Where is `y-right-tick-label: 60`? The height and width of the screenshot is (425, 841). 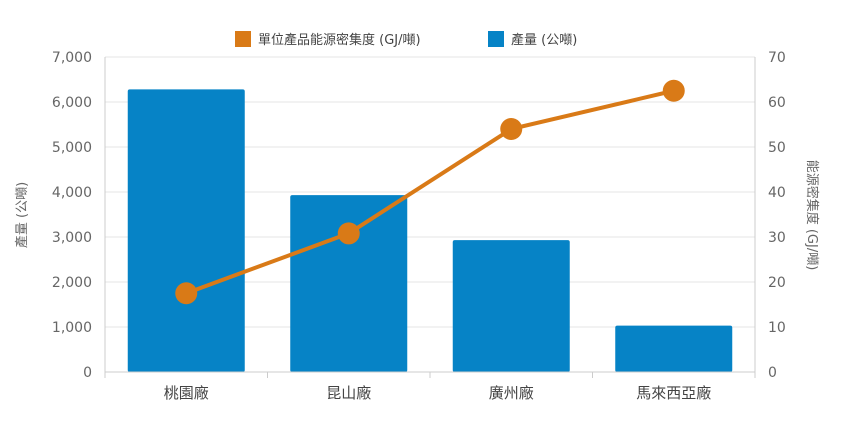
y-right-tick-label: 60 is located at coordinates (777, 103).